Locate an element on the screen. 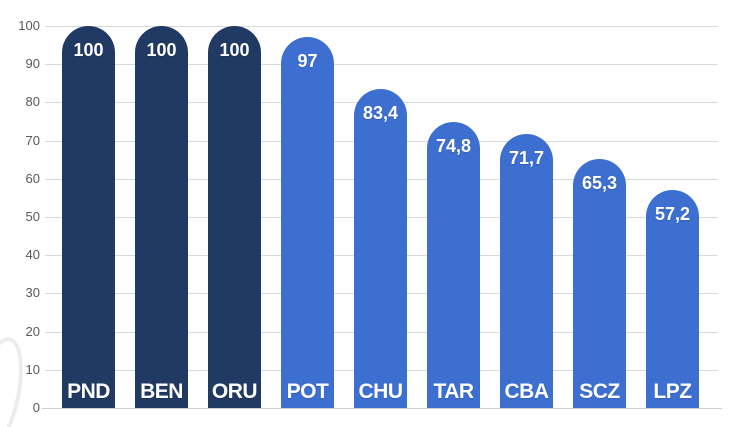  y-tick-label: 20 is located at coordinates (32, 331).